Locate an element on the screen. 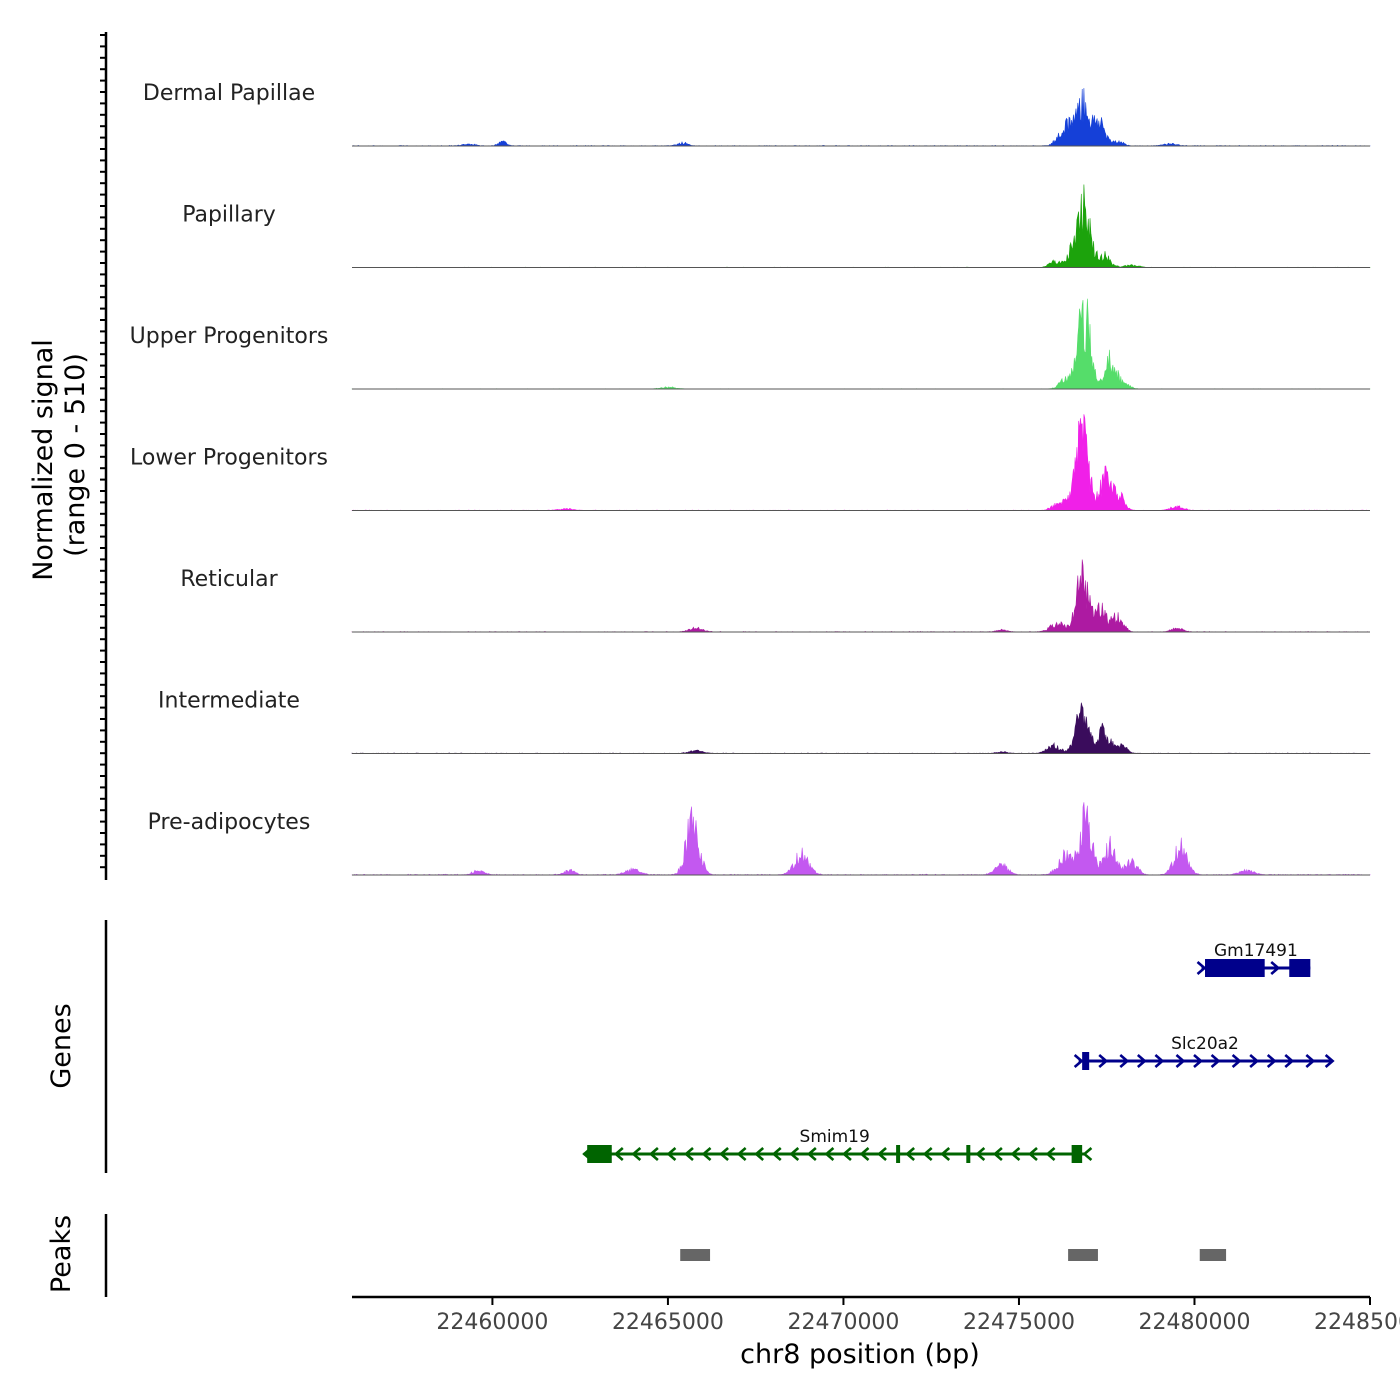  x-axis-title: chr8 position (bp) is located at coordinates (860, 1354).